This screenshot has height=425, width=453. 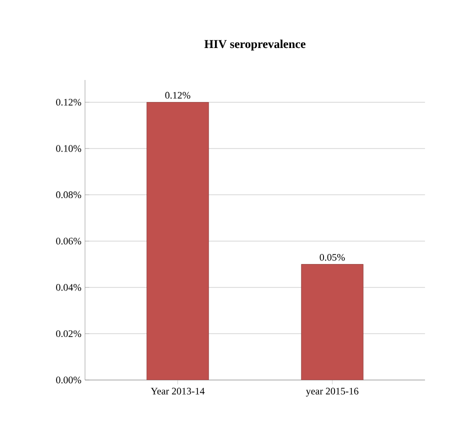 I want to click on y-tick-label: 0.10%, so click(x=69, y=148).